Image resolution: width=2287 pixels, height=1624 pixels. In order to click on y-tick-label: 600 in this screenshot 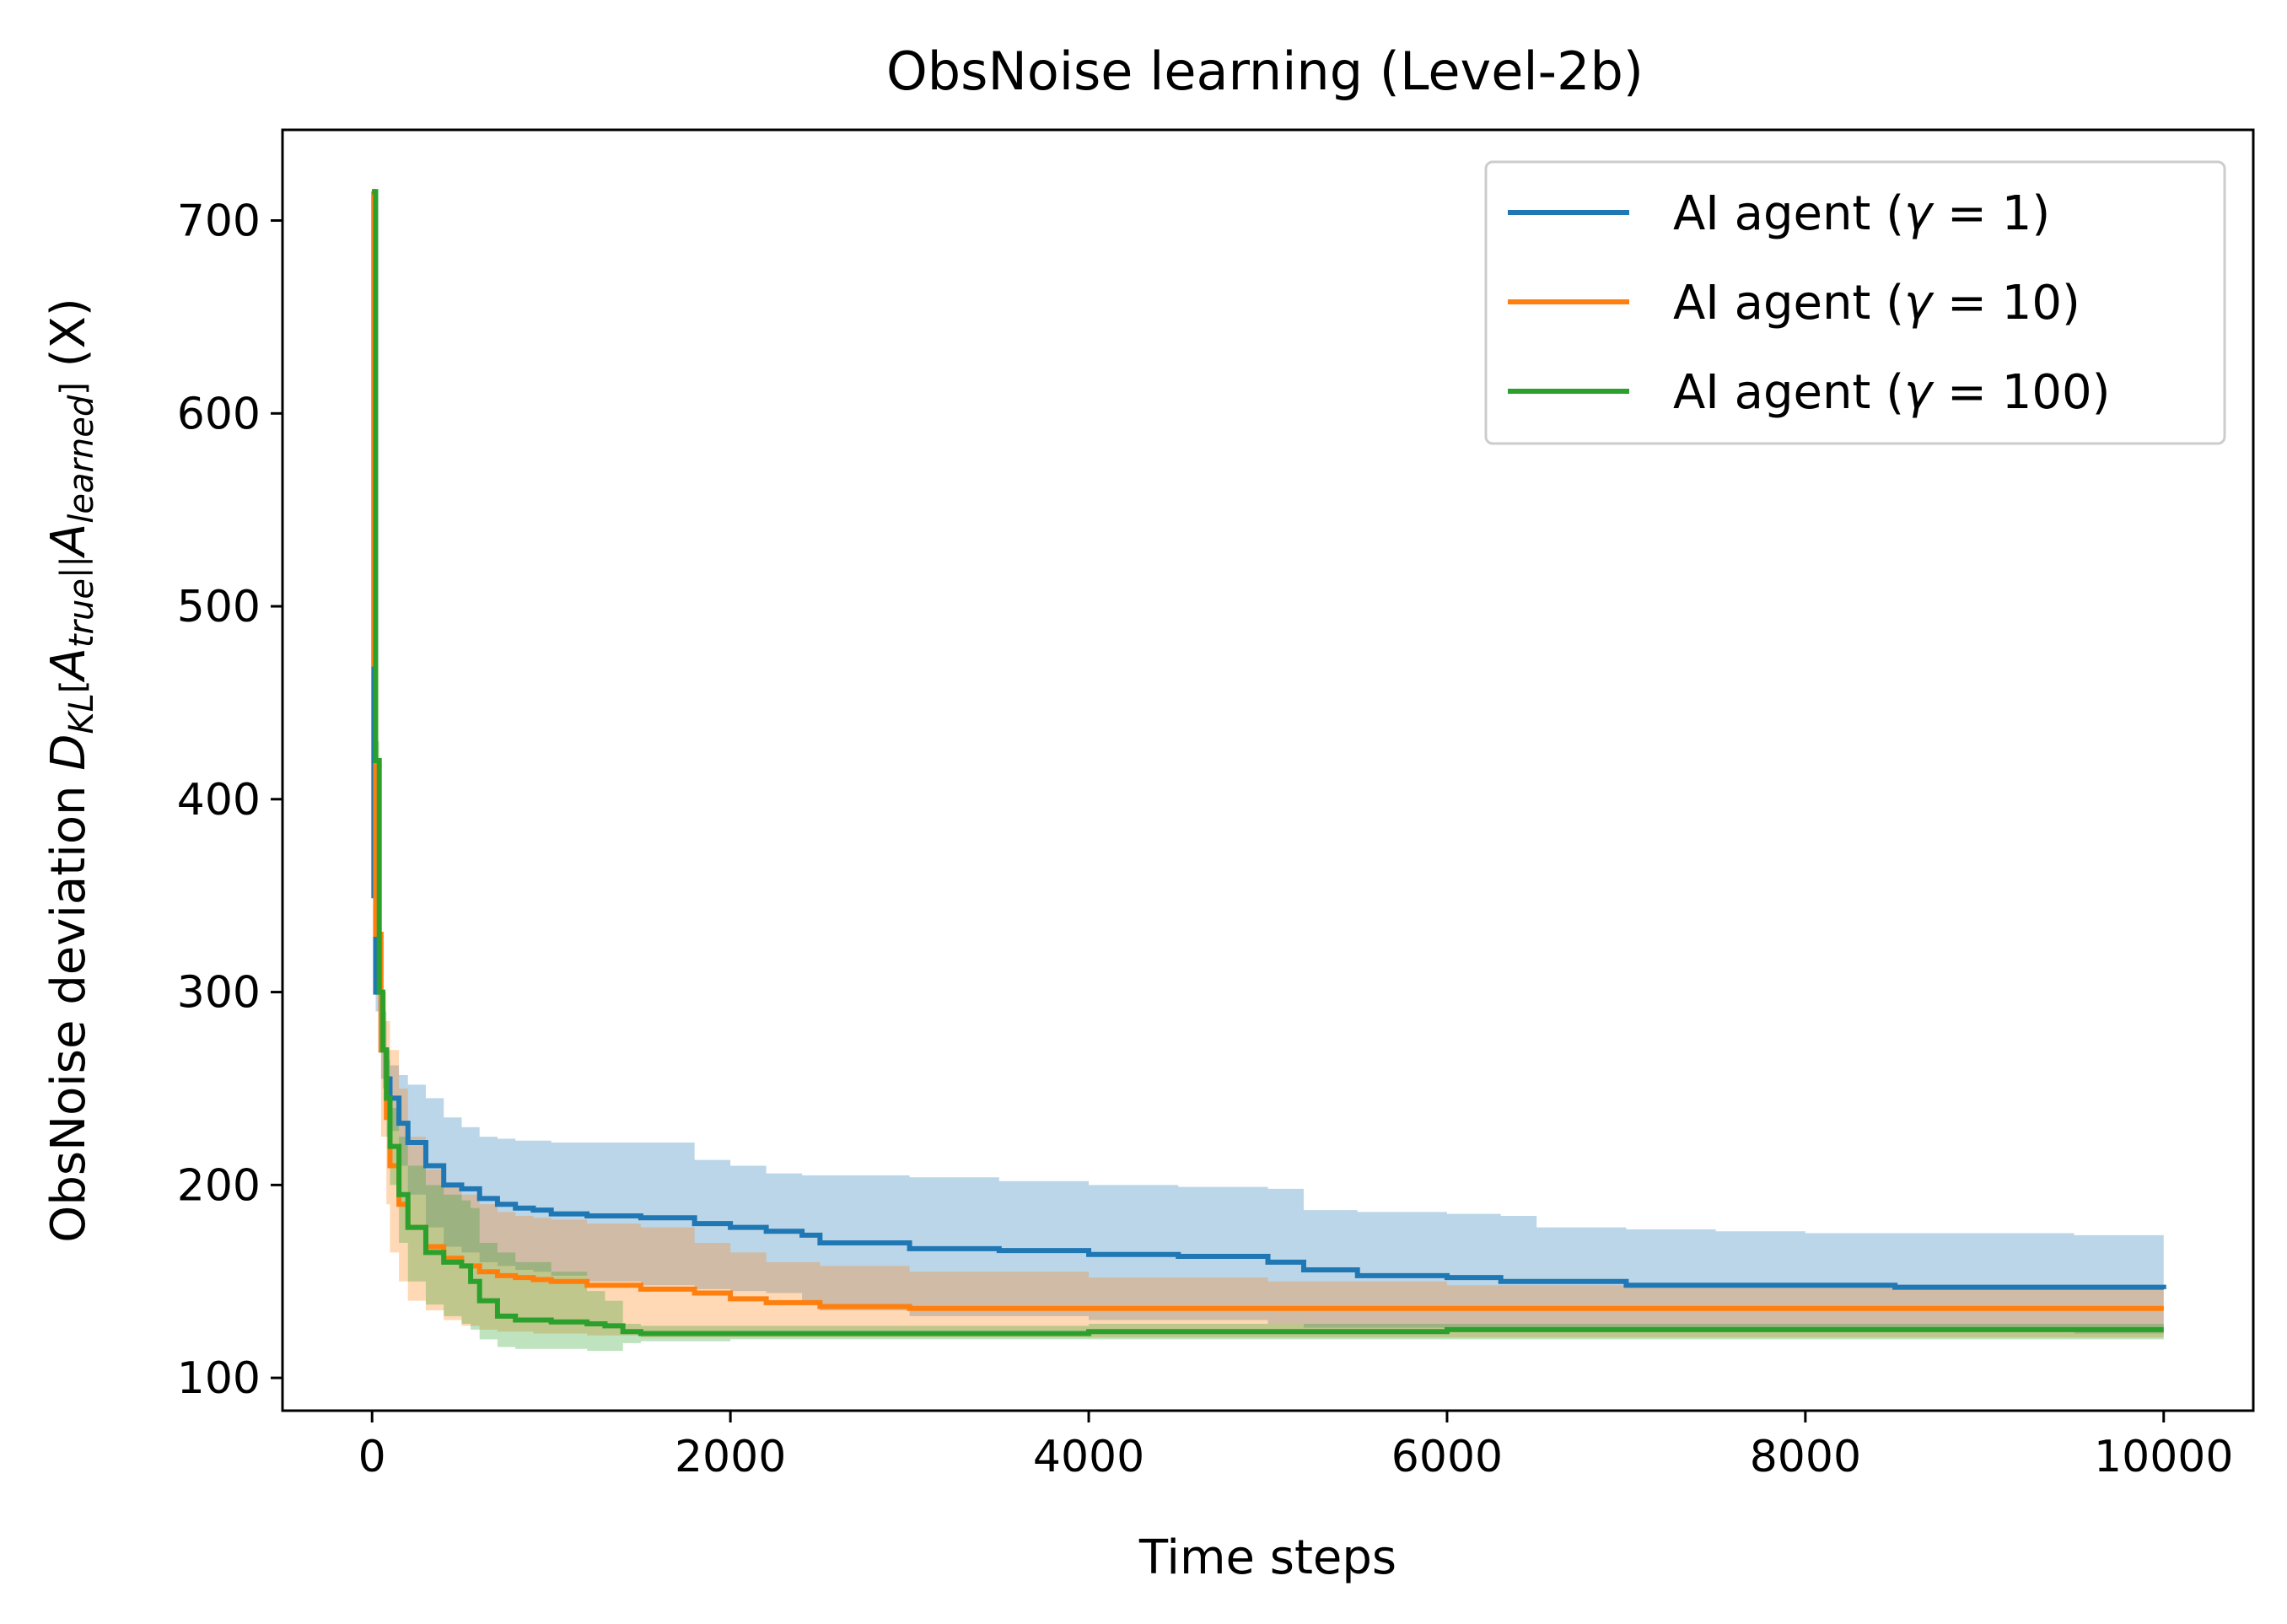, I will do `click(219, 414)`.